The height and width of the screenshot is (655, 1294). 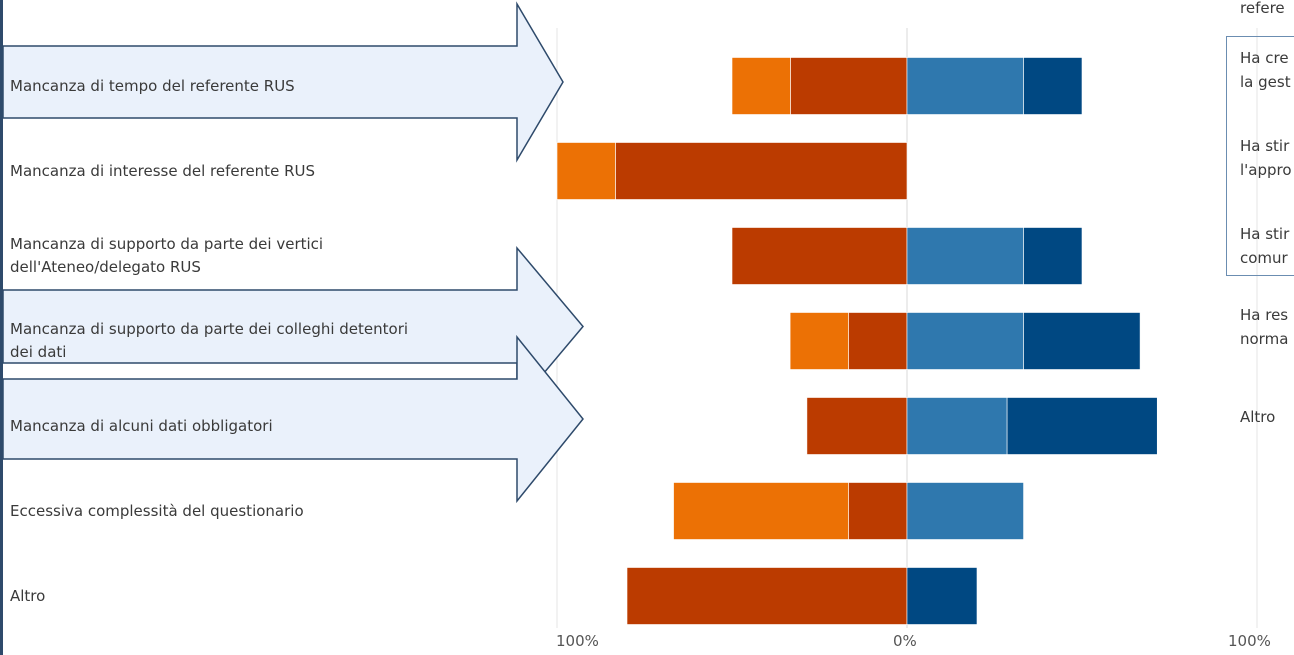 I want to click on right-panel-item: Ha stir comur, so click(x=1264, y=246).